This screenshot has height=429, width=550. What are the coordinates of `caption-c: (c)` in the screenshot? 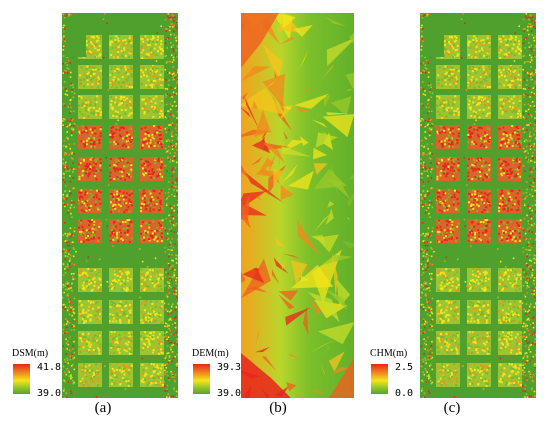 It's located at (452, 408).